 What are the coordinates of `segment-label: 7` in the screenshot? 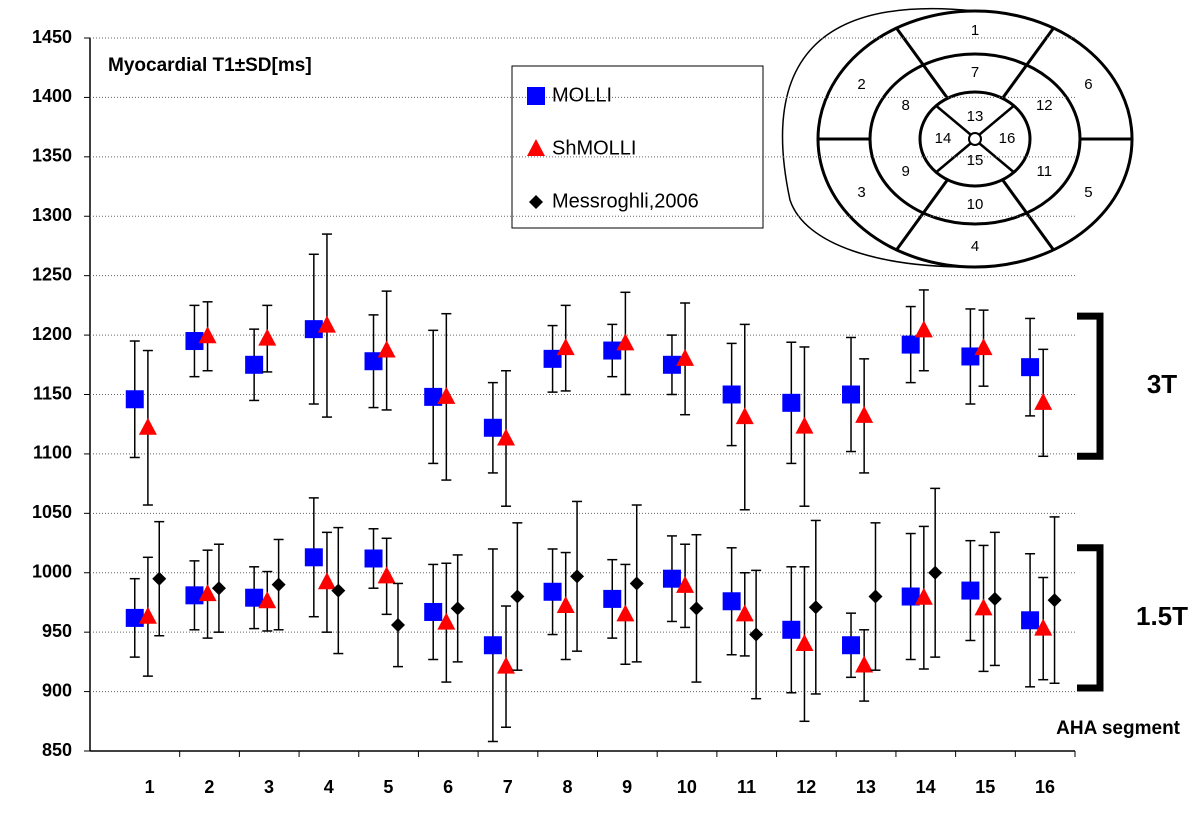 It's located at (975, 72).